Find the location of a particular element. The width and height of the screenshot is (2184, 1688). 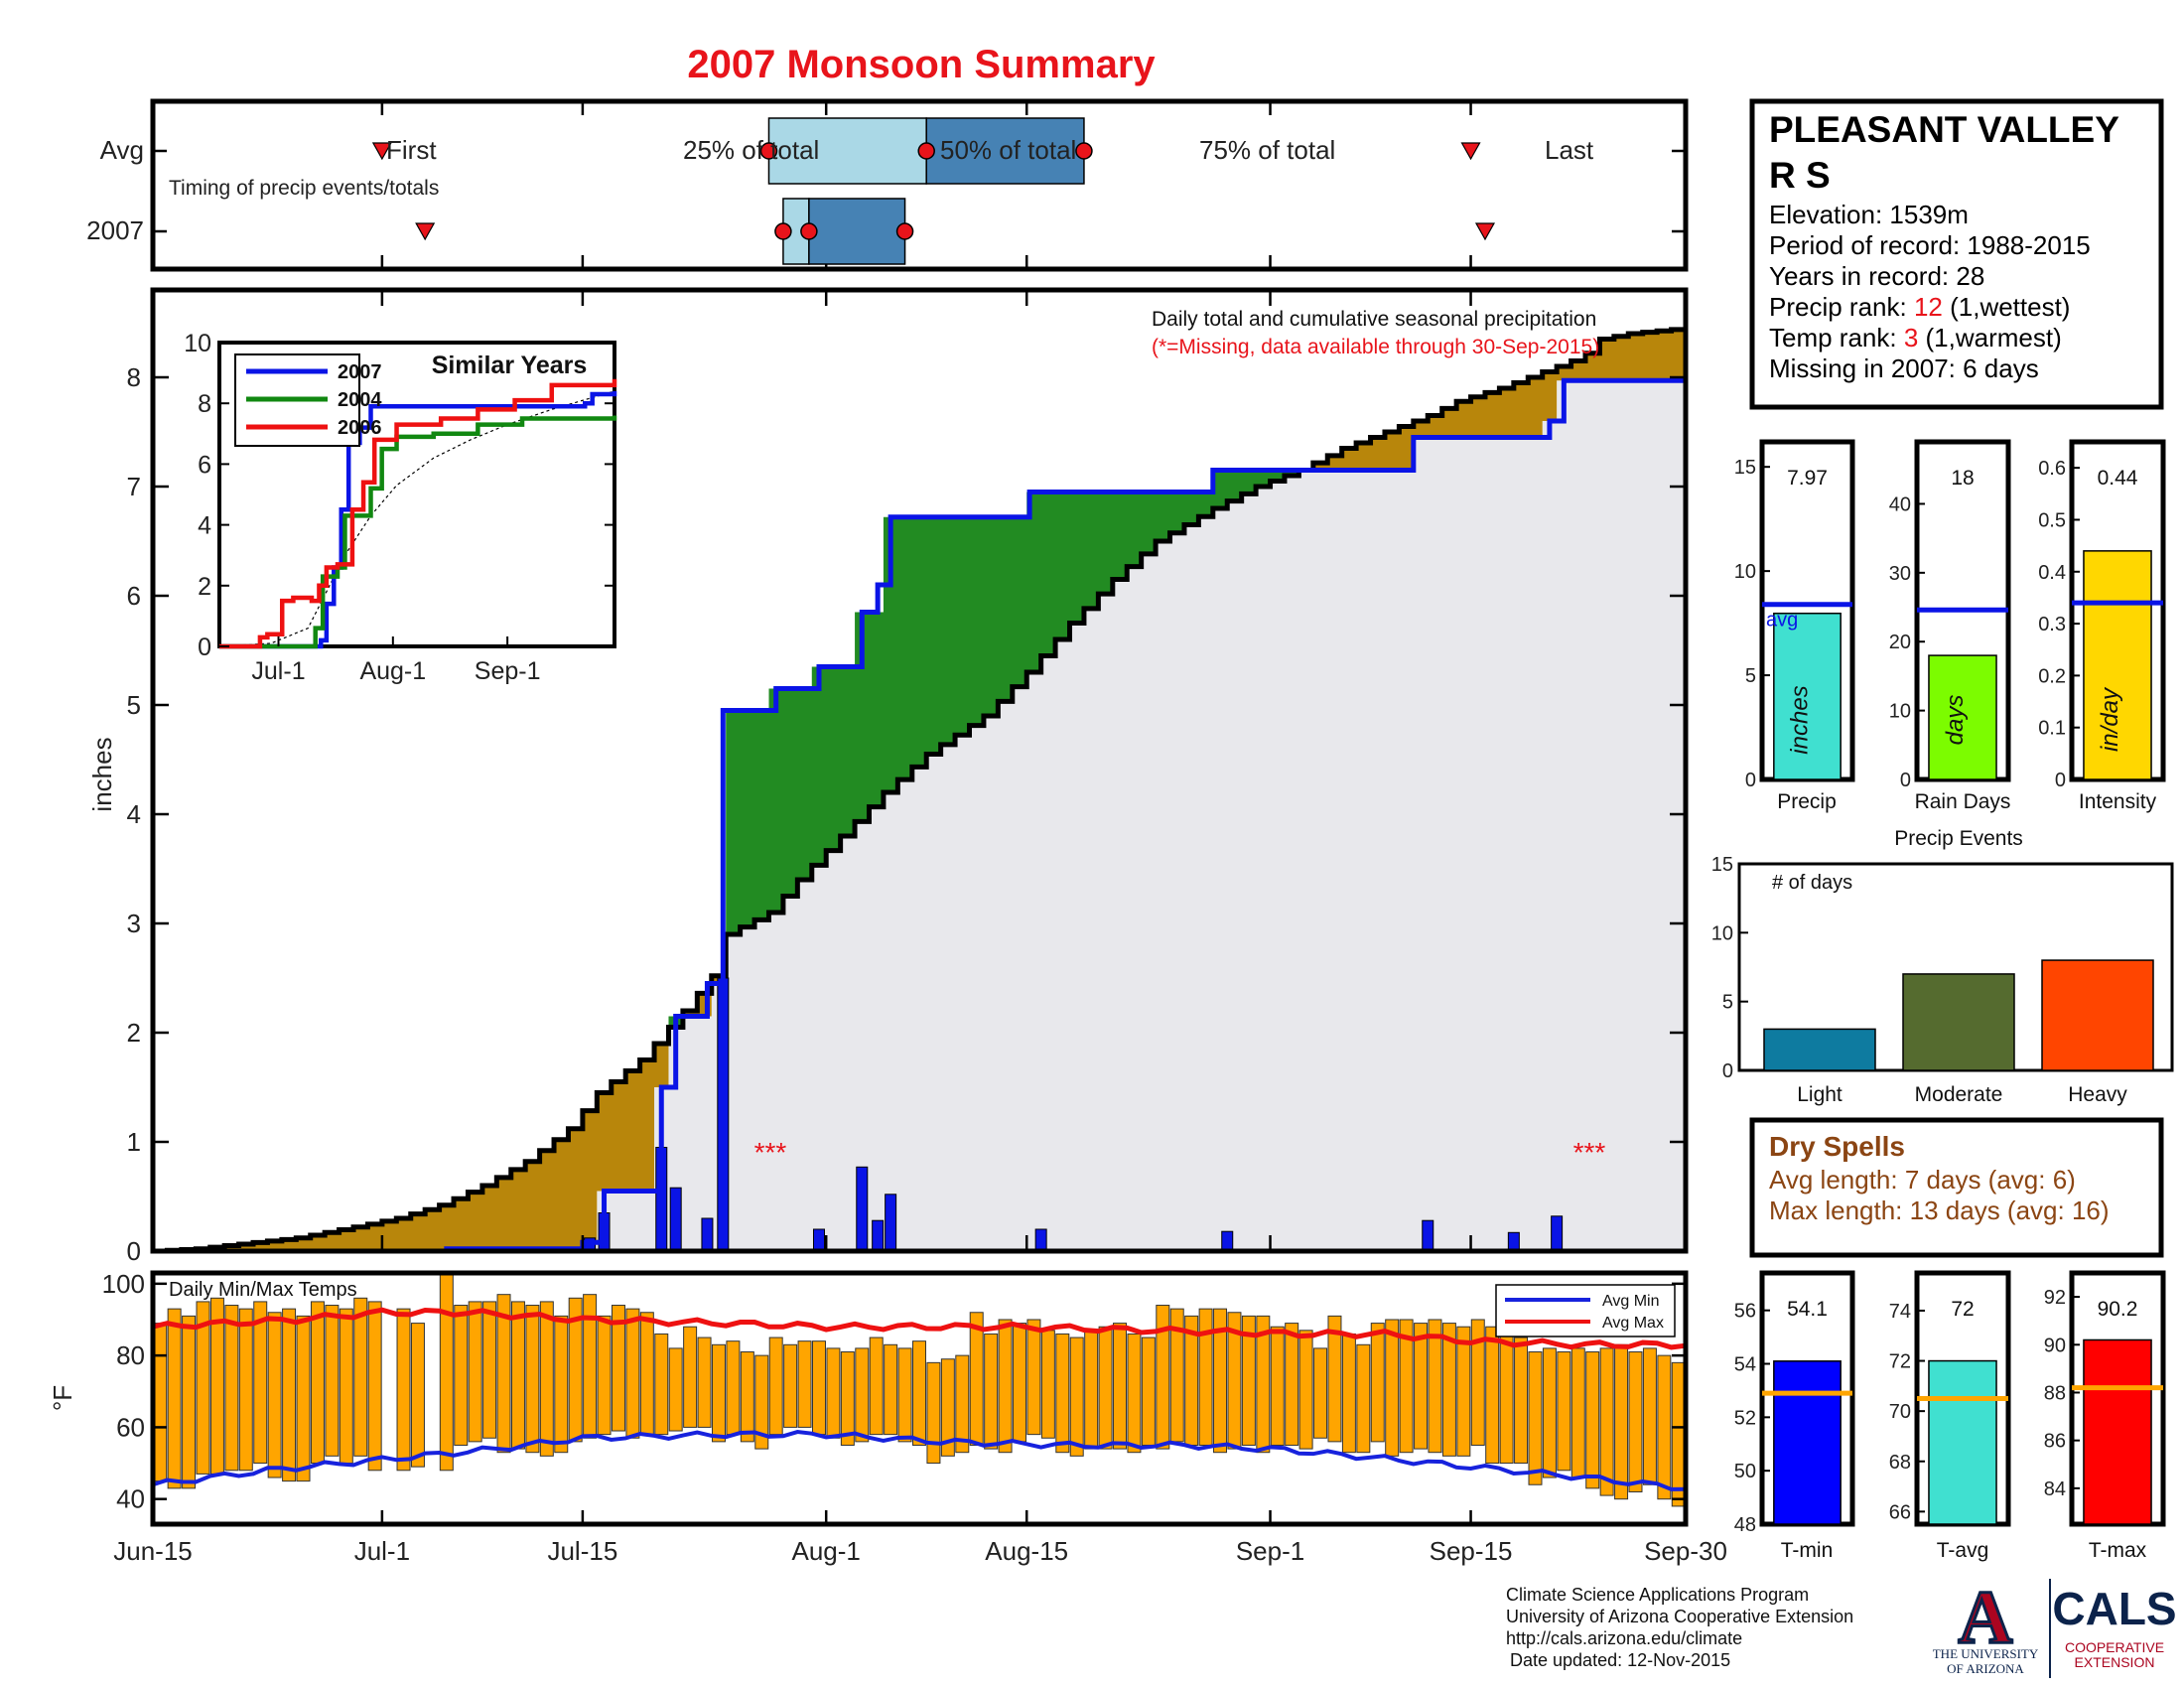

station-temp-rank: Temp rank: 3 (1,warmest) is located at coordinates (1915, 337).